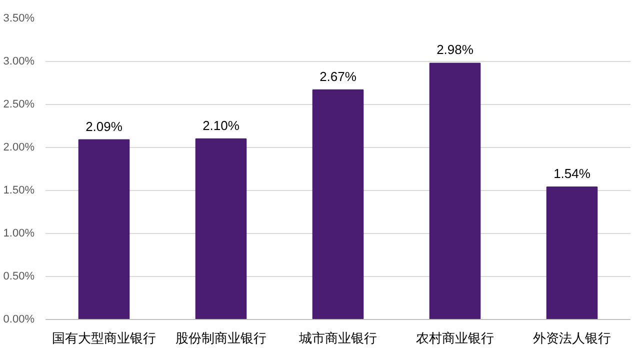  What do you see at coordinates (19, 190) in the screenshot?
I see `y-tick-label: 1.50%` at bounding box center [19, 190].